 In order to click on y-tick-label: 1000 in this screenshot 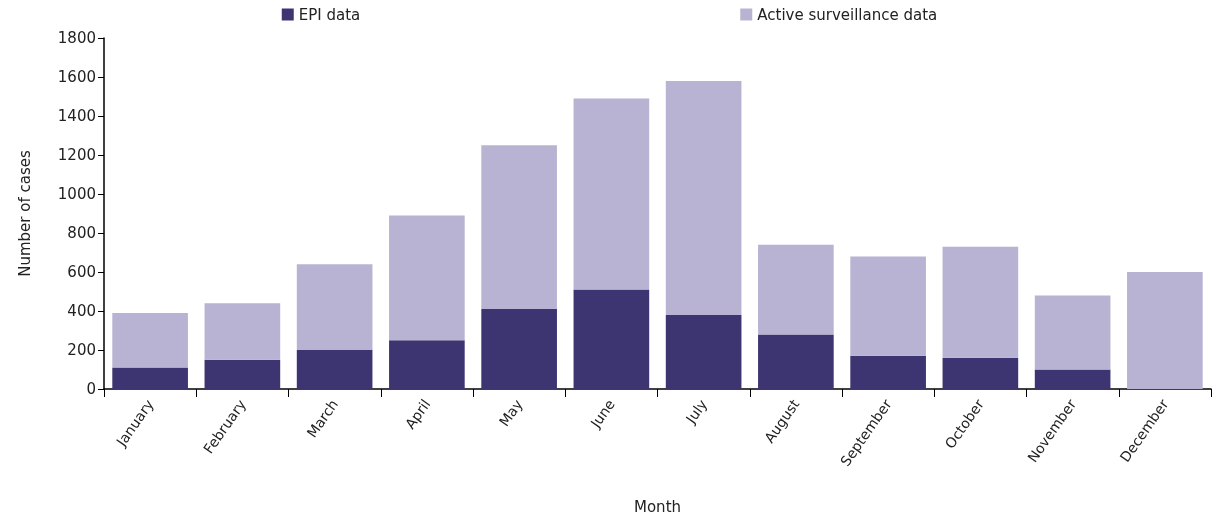, I will do `click(76, 194)`.